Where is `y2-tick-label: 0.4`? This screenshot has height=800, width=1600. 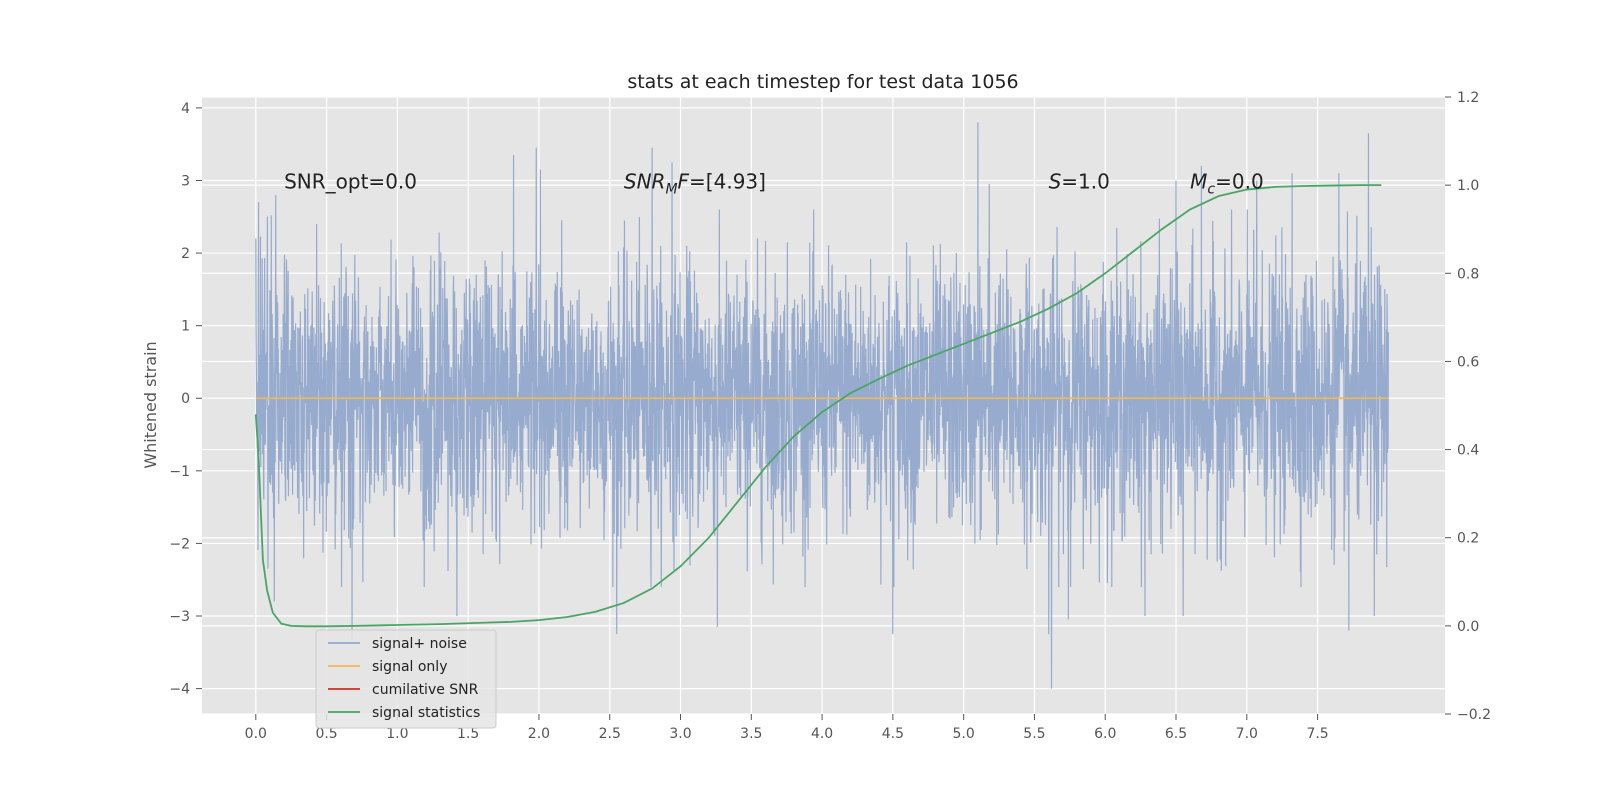
y2-tick-label: 0.4 is located at coordinates (1468, 451).